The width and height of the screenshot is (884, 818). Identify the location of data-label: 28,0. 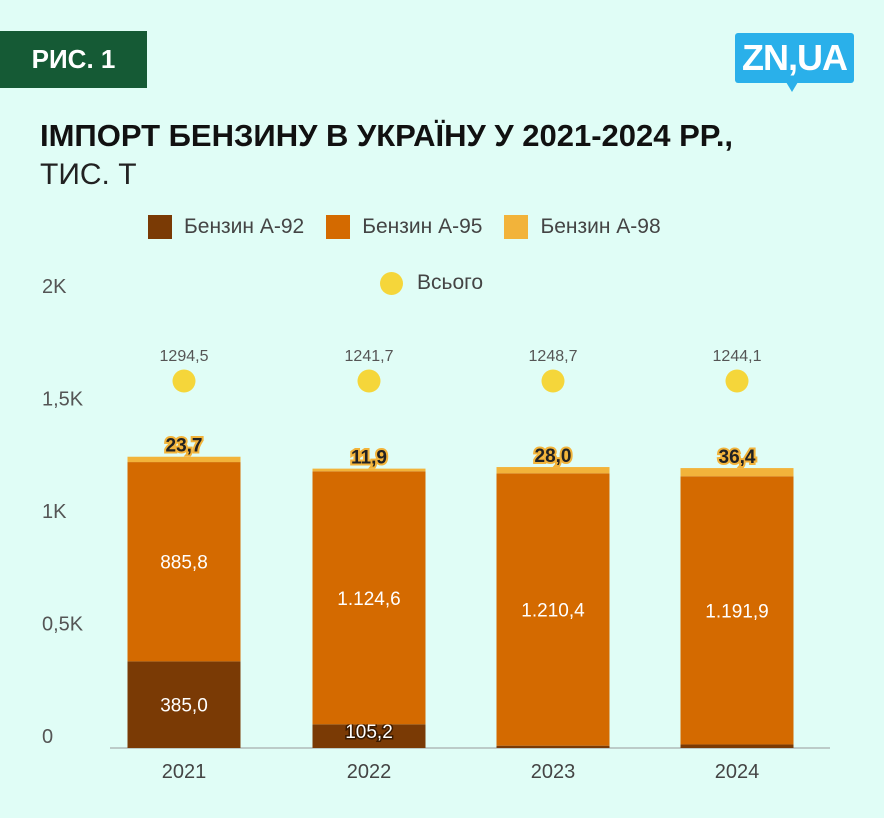
(553, 456).